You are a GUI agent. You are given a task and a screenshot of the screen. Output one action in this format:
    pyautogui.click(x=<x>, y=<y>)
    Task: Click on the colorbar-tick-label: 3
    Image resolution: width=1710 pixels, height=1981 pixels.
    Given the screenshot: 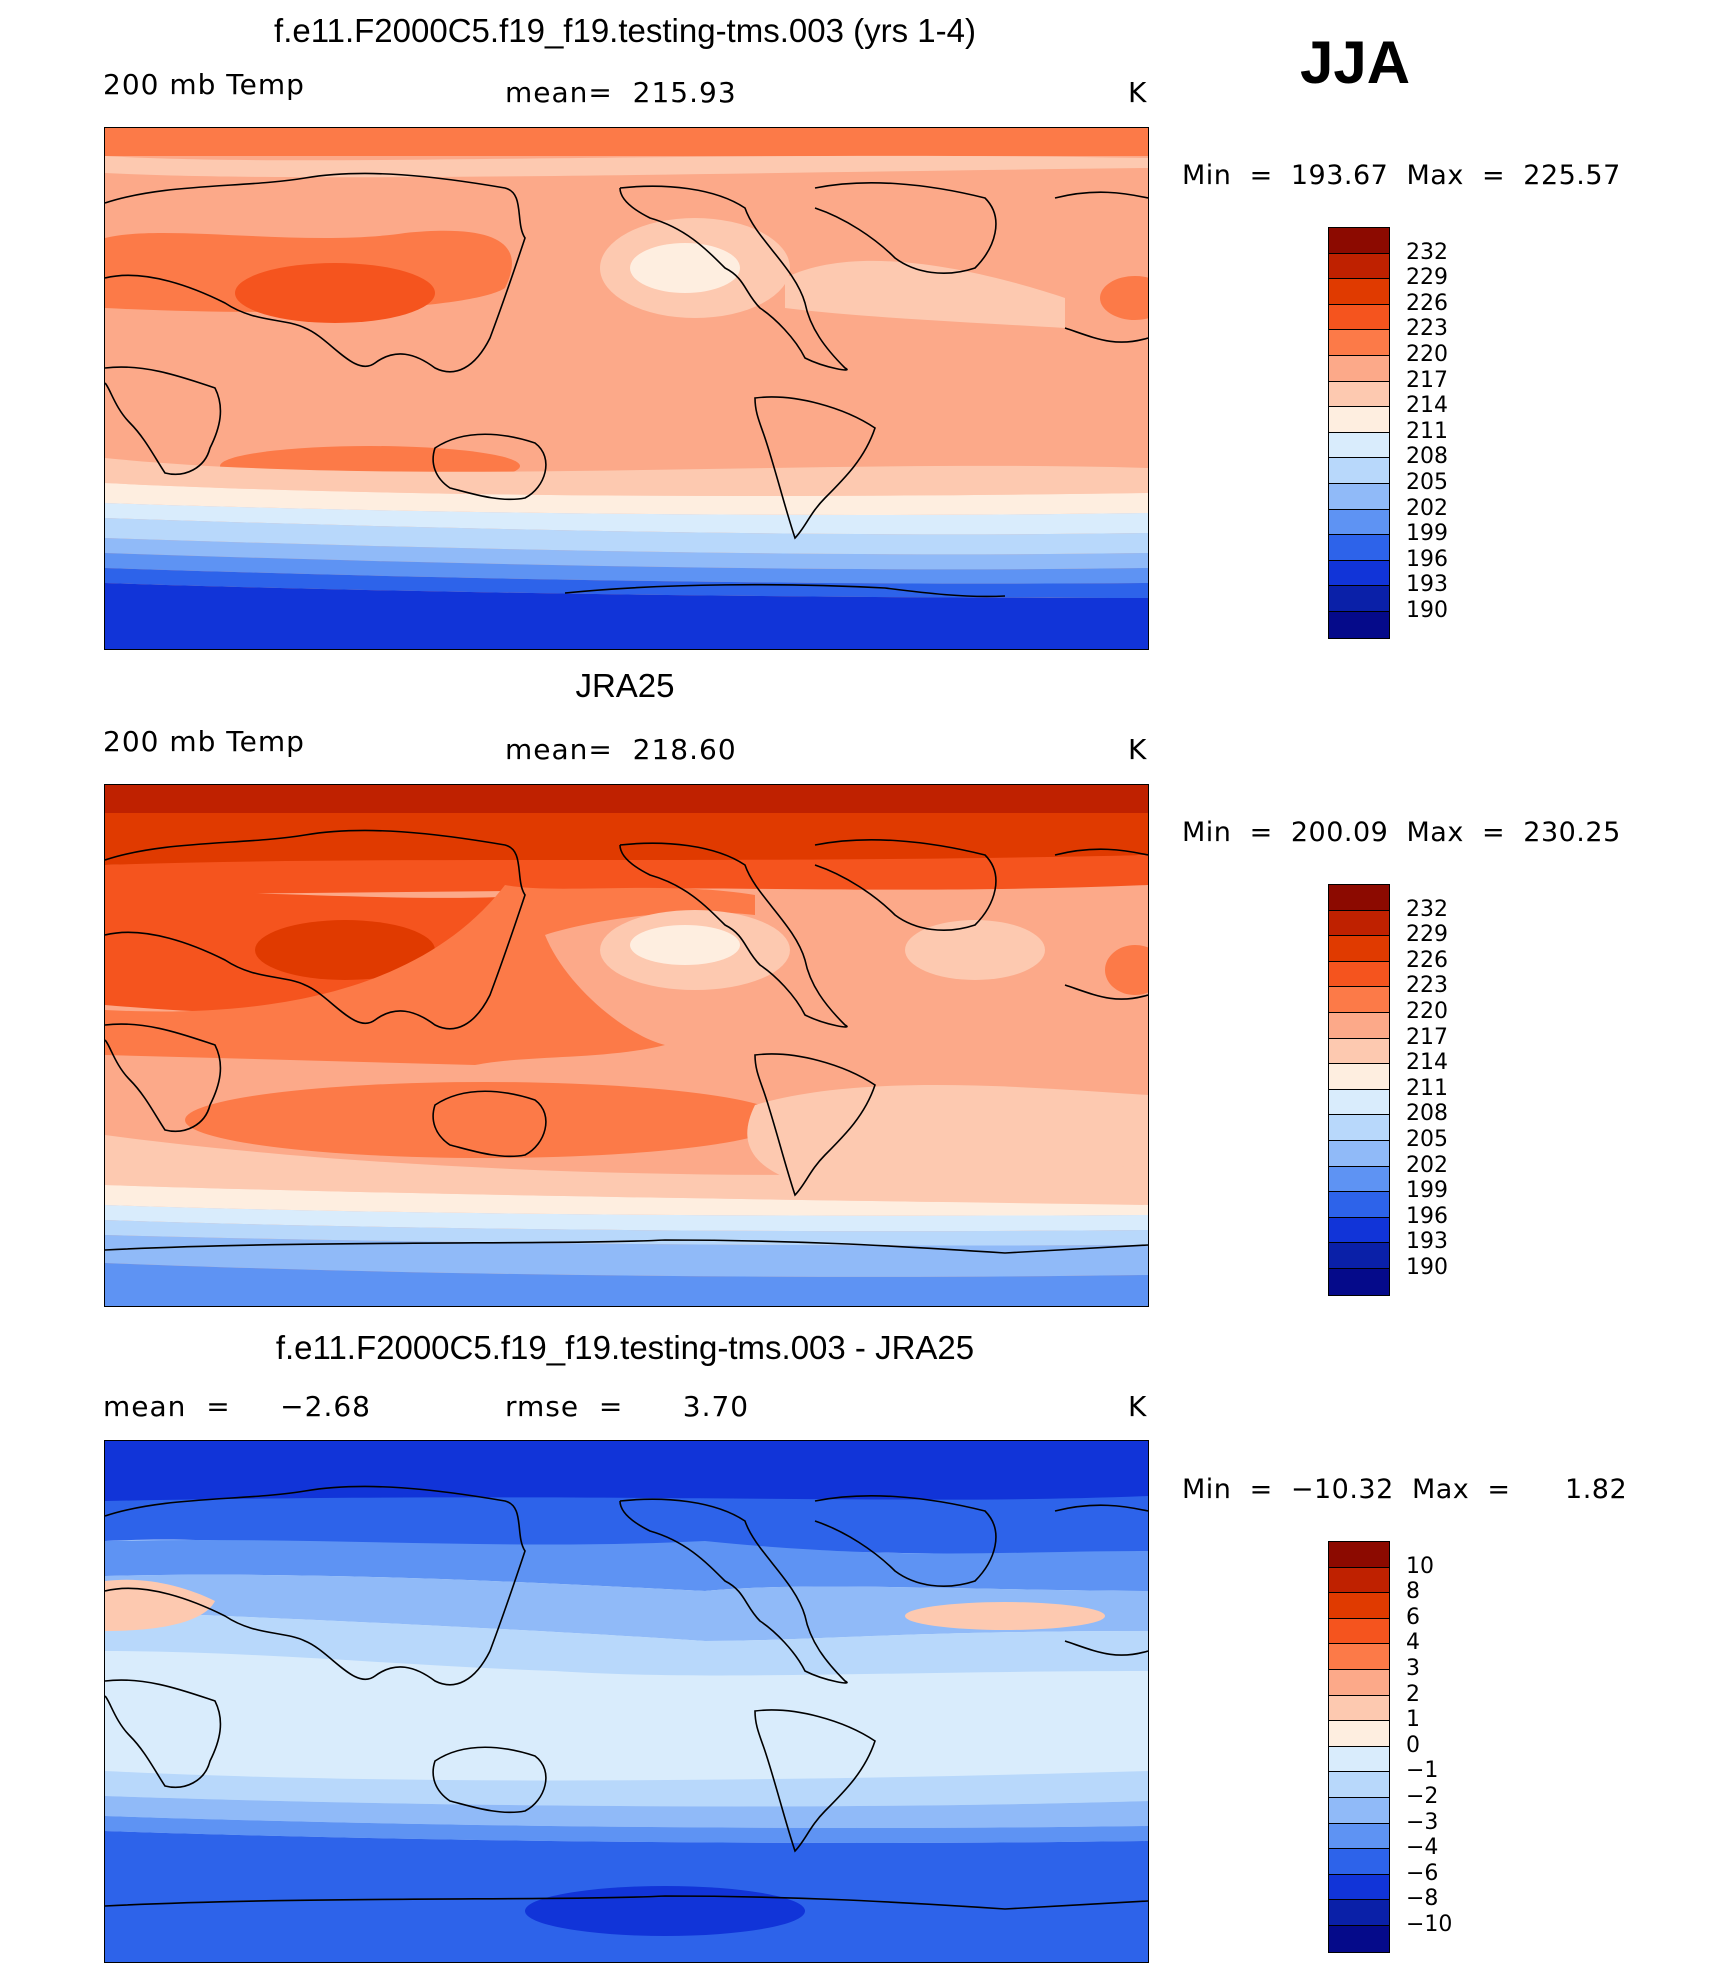 What is the action you would take?
    pyautogui.click(x=1413, y=1668)
    